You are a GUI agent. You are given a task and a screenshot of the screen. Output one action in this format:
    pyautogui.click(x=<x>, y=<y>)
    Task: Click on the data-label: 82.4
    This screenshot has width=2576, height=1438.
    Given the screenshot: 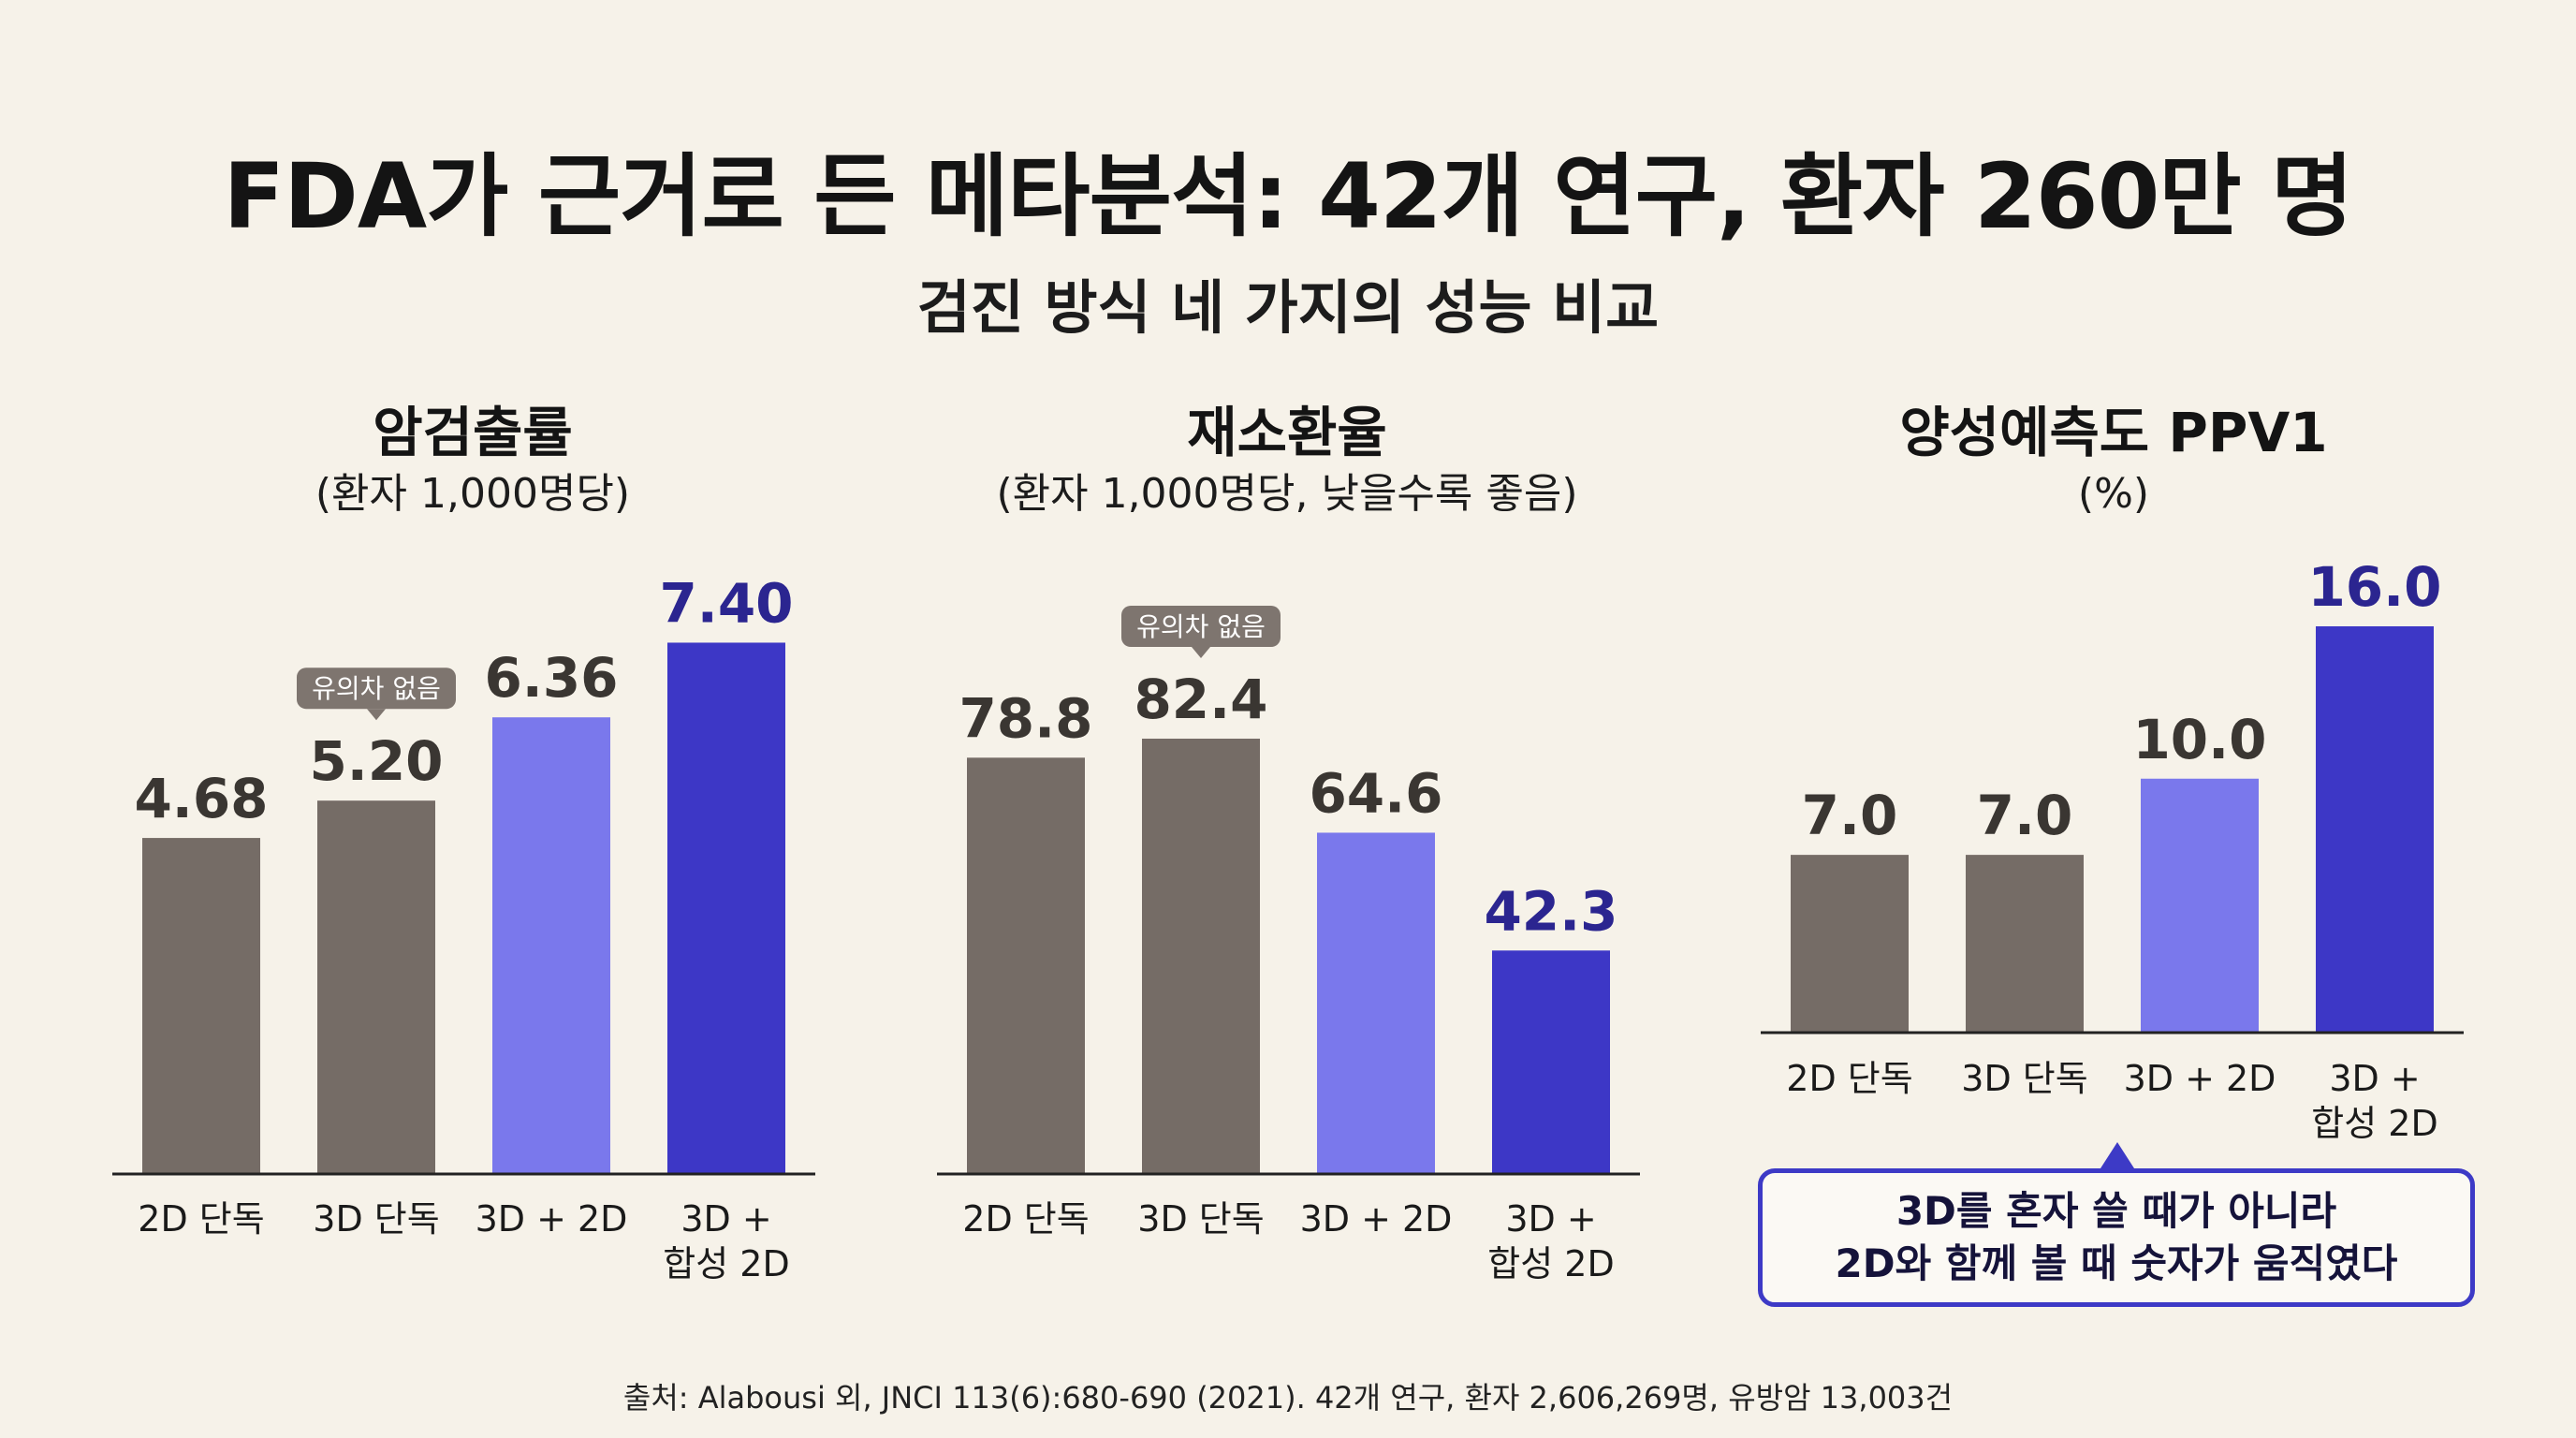 What is the action you would take?
    pyautogui.click(x=1200, y=699)
    